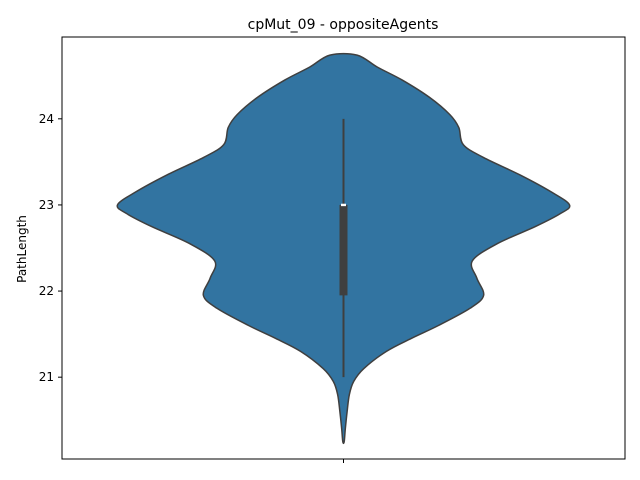 This screenshot has height=480, width=640. Describe the element at coordinates (22, 249) in the screenshot. I see `y-axis-label: PathLength` at that location.